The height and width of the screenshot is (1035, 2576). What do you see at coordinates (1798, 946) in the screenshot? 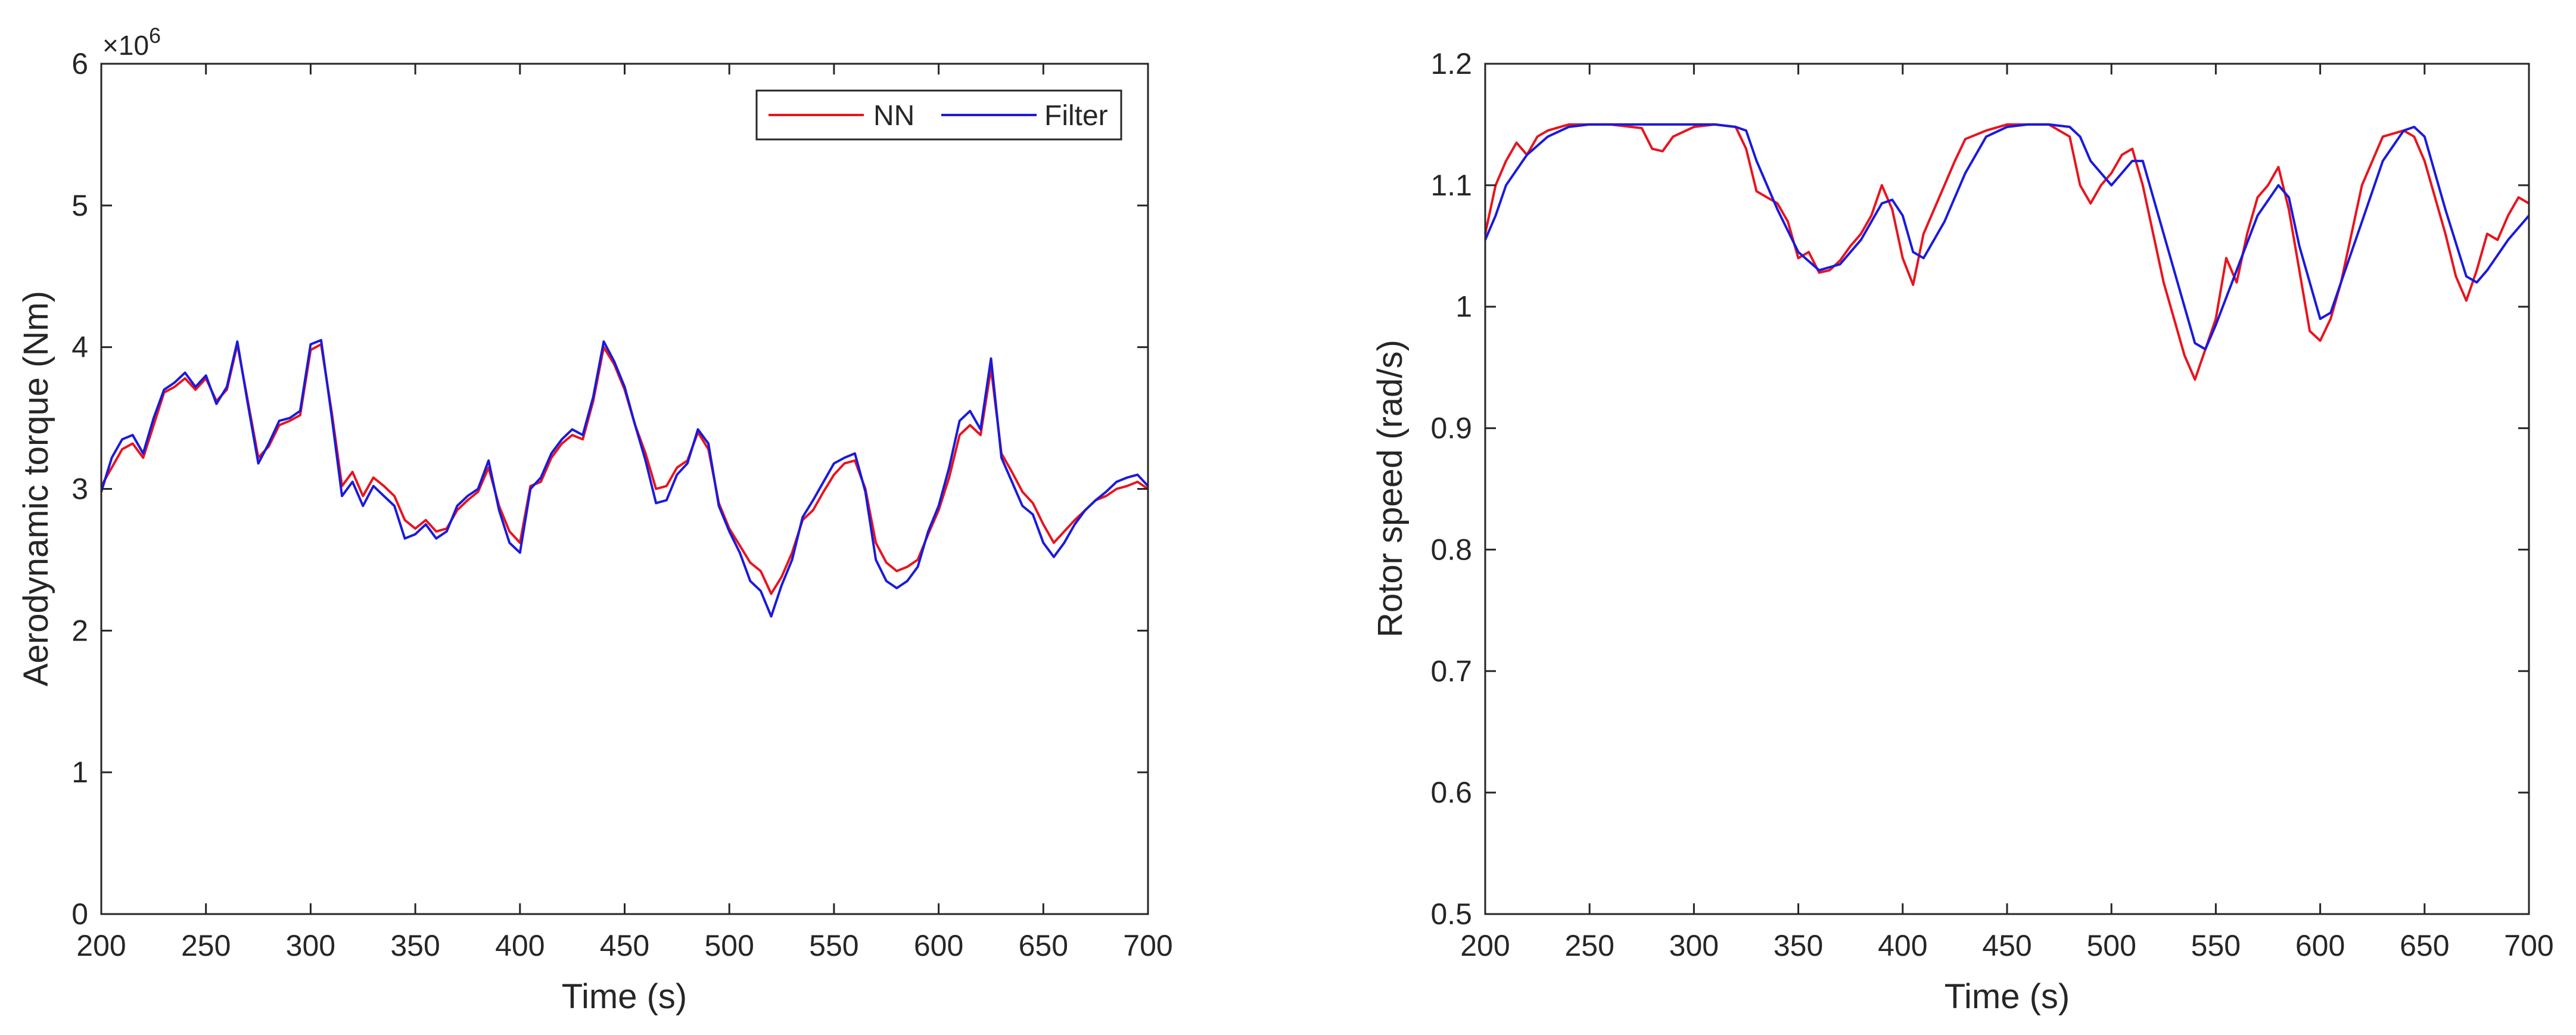
I see `rotor-x-tick-label: 350` at bounding box center [1798, 946].